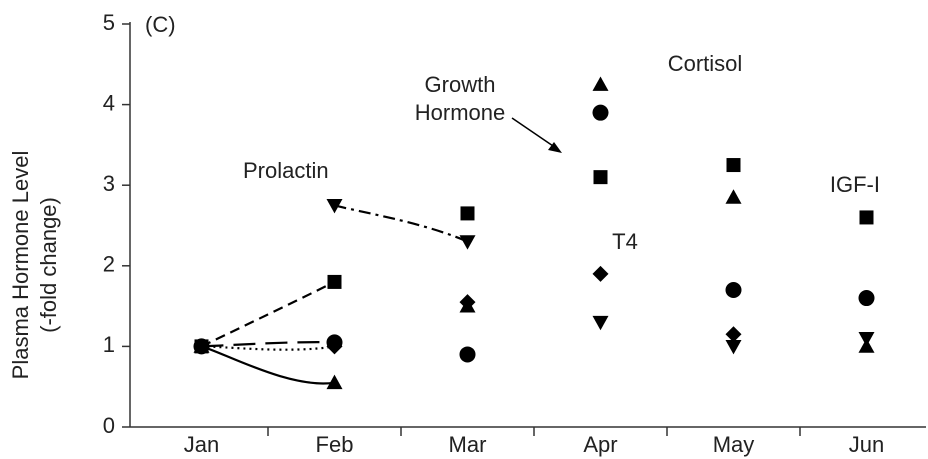 The image size is (928, 459). Describe the element at coordinates (20, 265) in the screenshot. I see `y-axis-label: Plasma Hormone Level` at that location.